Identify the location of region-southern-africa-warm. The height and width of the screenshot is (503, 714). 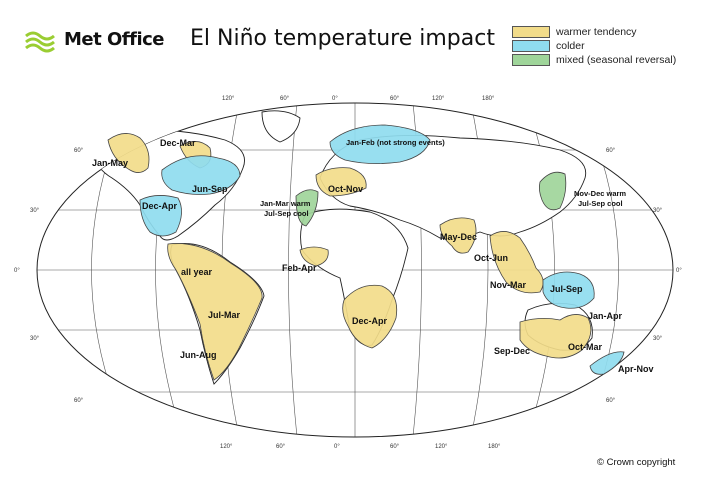
(370, 316).